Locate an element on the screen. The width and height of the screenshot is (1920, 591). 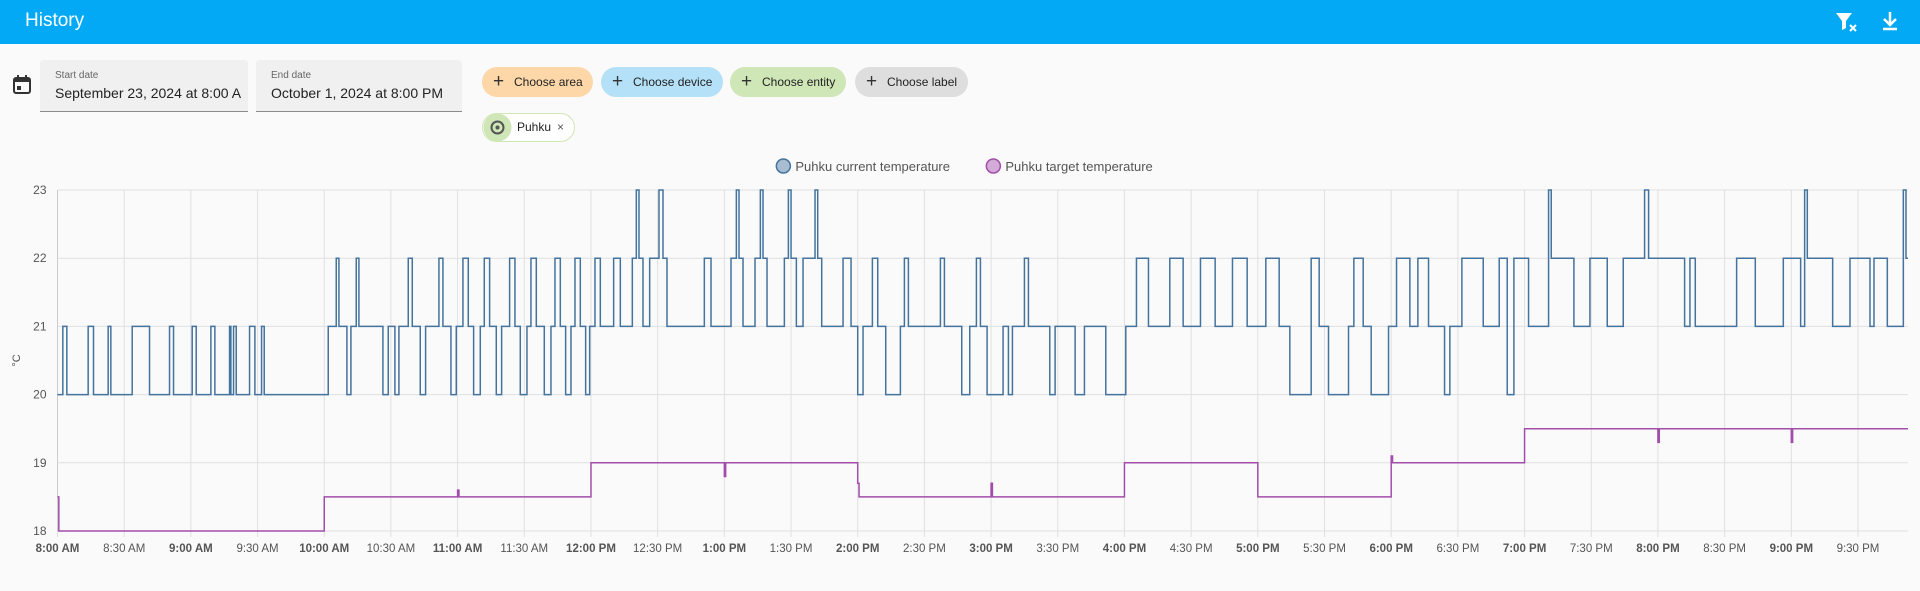
entity-chip: Puhku × is located at coordinates (528, 127).